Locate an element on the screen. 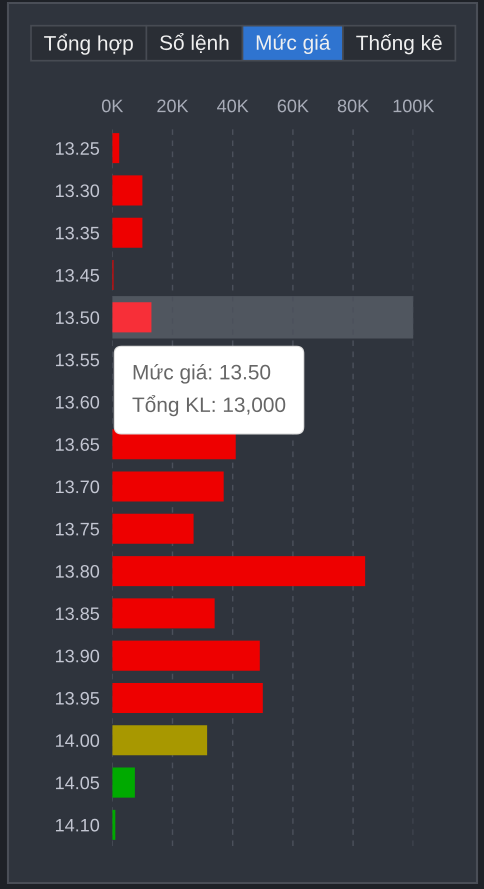 The image size is (484, 889). y-tick-label: 13.65 is located at coordinates (78, 444).